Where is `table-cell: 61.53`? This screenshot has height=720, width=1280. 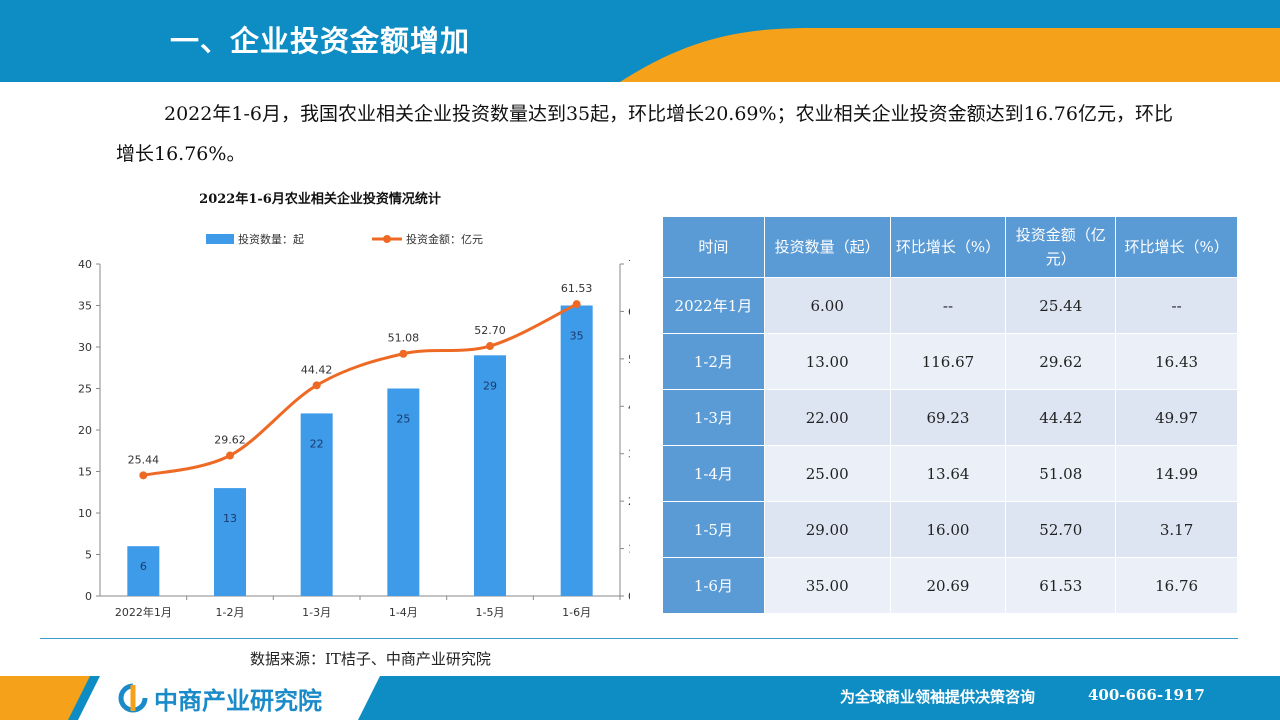
table-cell: 61.53 is located at coordinates (1061, 585).